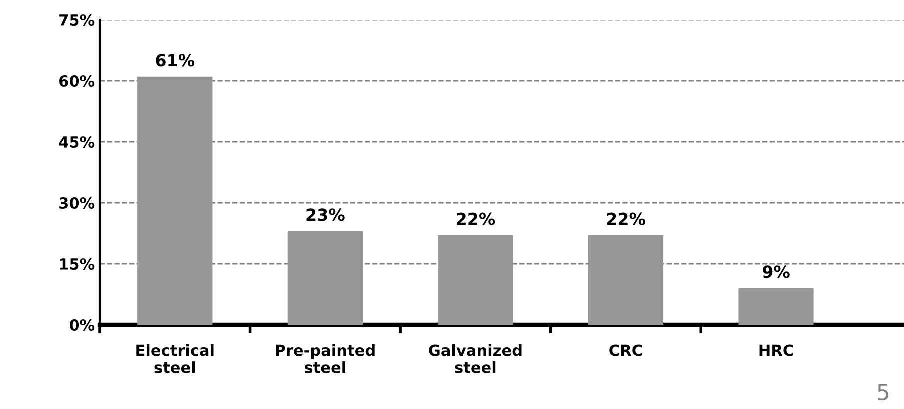 The height and width of the screenshot is (409, 904). What do you see at coordinates (77, 20) in the screenshot?
I see `y-tick-label: 75%` at bounding box center [77, 20].